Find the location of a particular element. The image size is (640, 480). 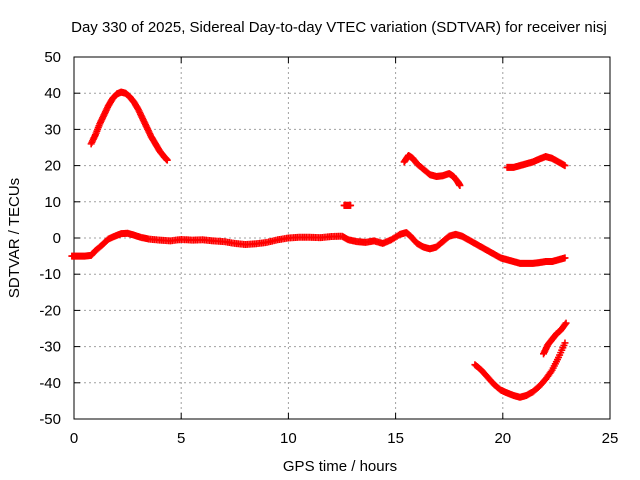

y-tick-label: 50 is located at coordinates (52, 57).